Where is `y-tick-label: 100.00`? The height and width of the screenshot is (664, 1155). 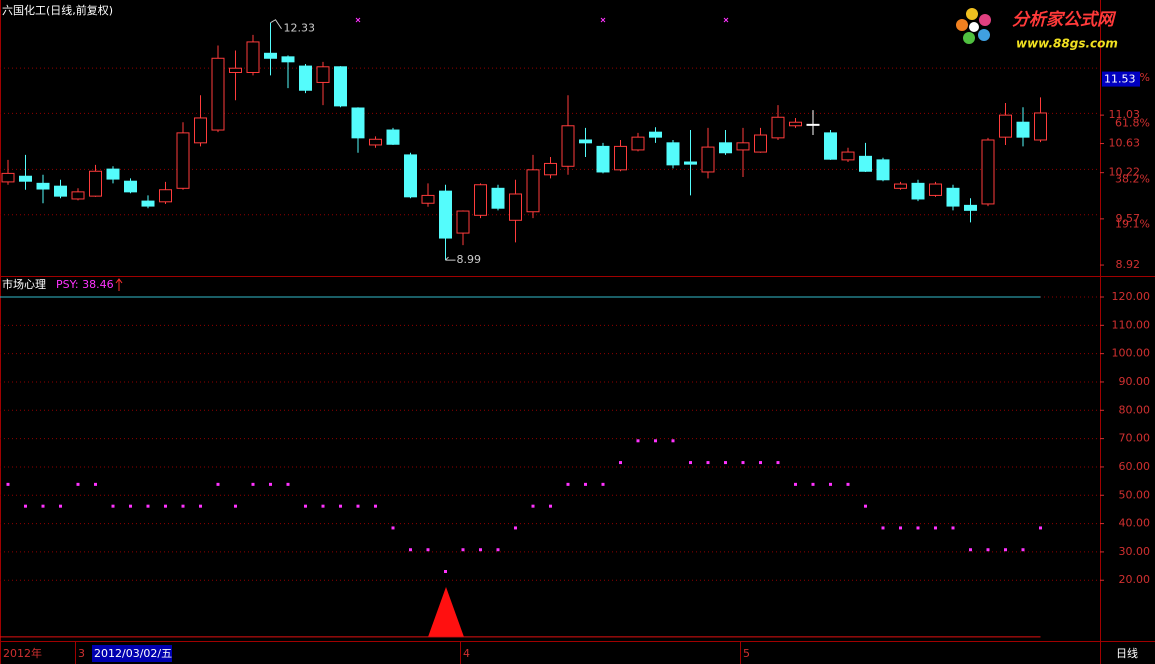
y-tick-label: 100.00 is located at coordinates (1131, 353).